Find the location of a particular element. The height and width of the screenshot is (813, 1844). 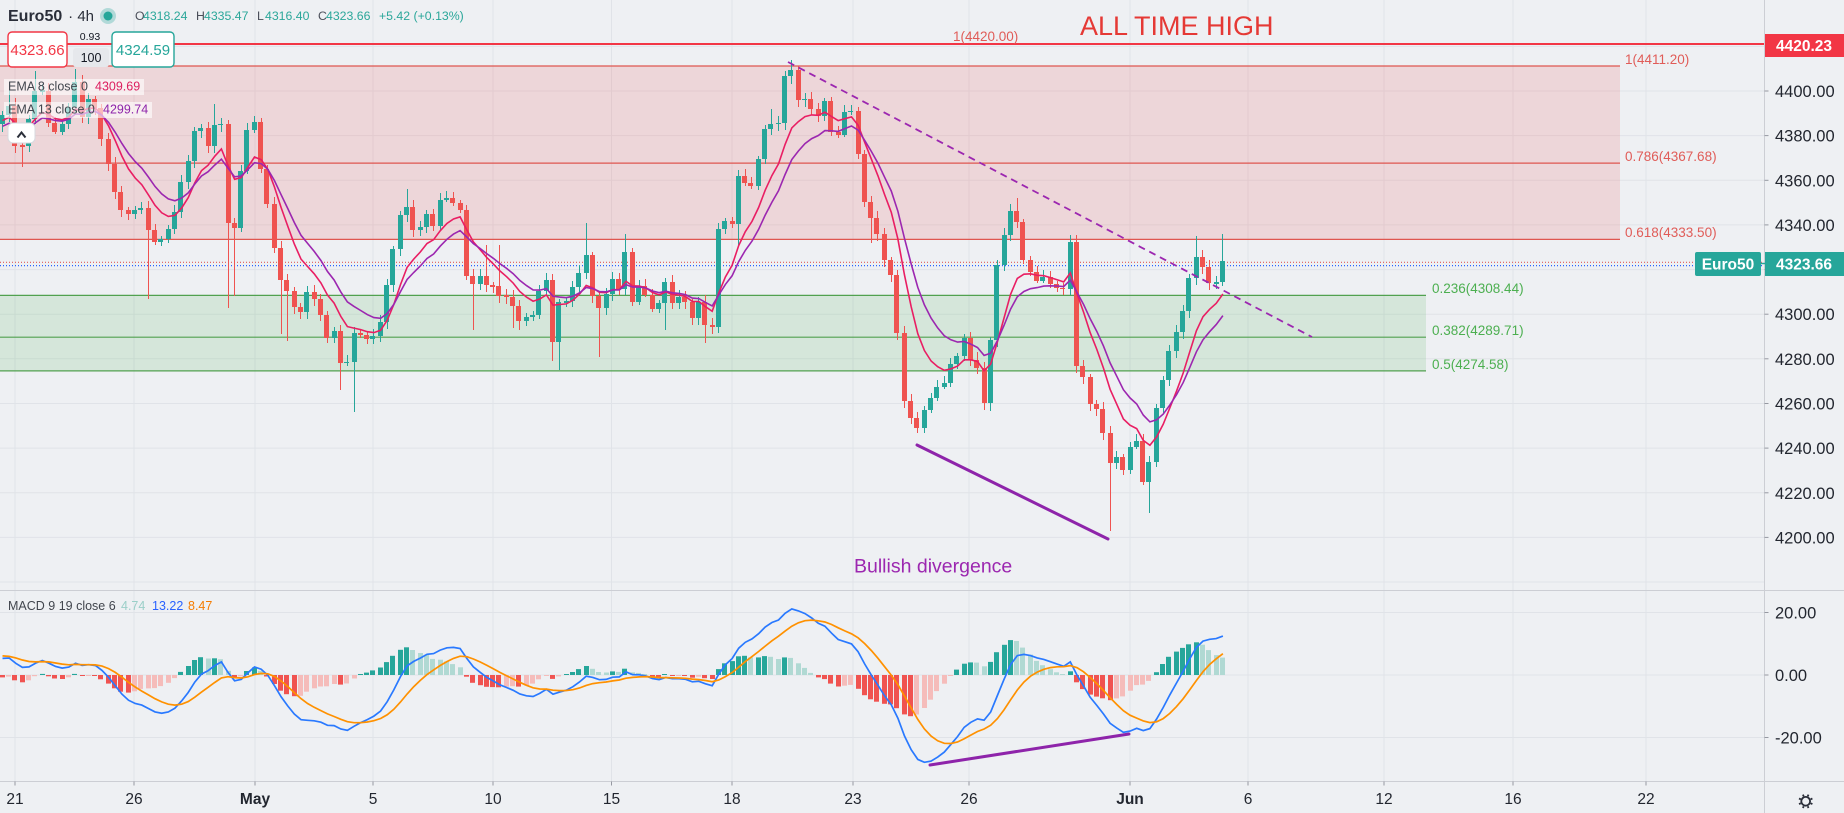

svg-text: 0.00 is located at coordinates (1791, 676).